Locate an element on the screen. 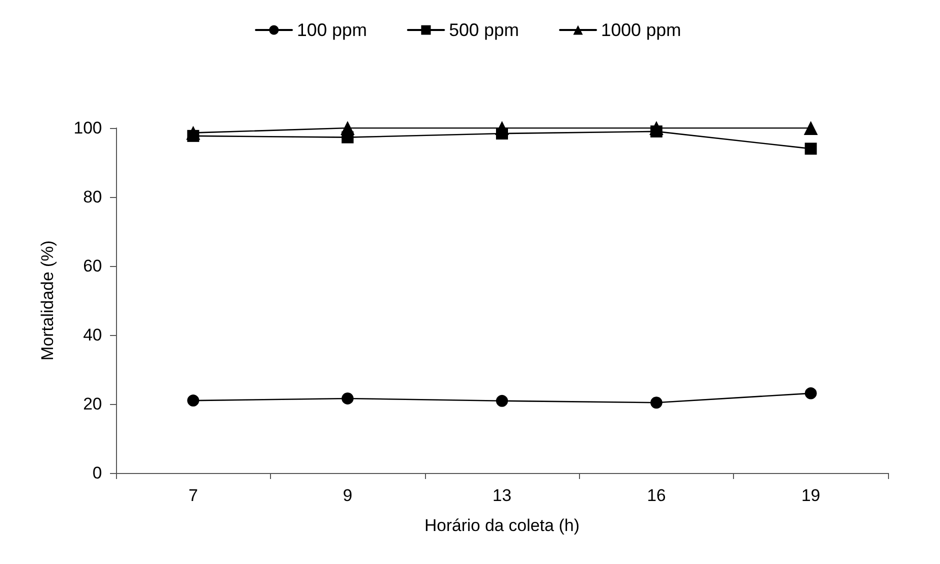 This screenshot has height=564, width=940. x-tick-label: 7 is located at coordinates (193, 495).